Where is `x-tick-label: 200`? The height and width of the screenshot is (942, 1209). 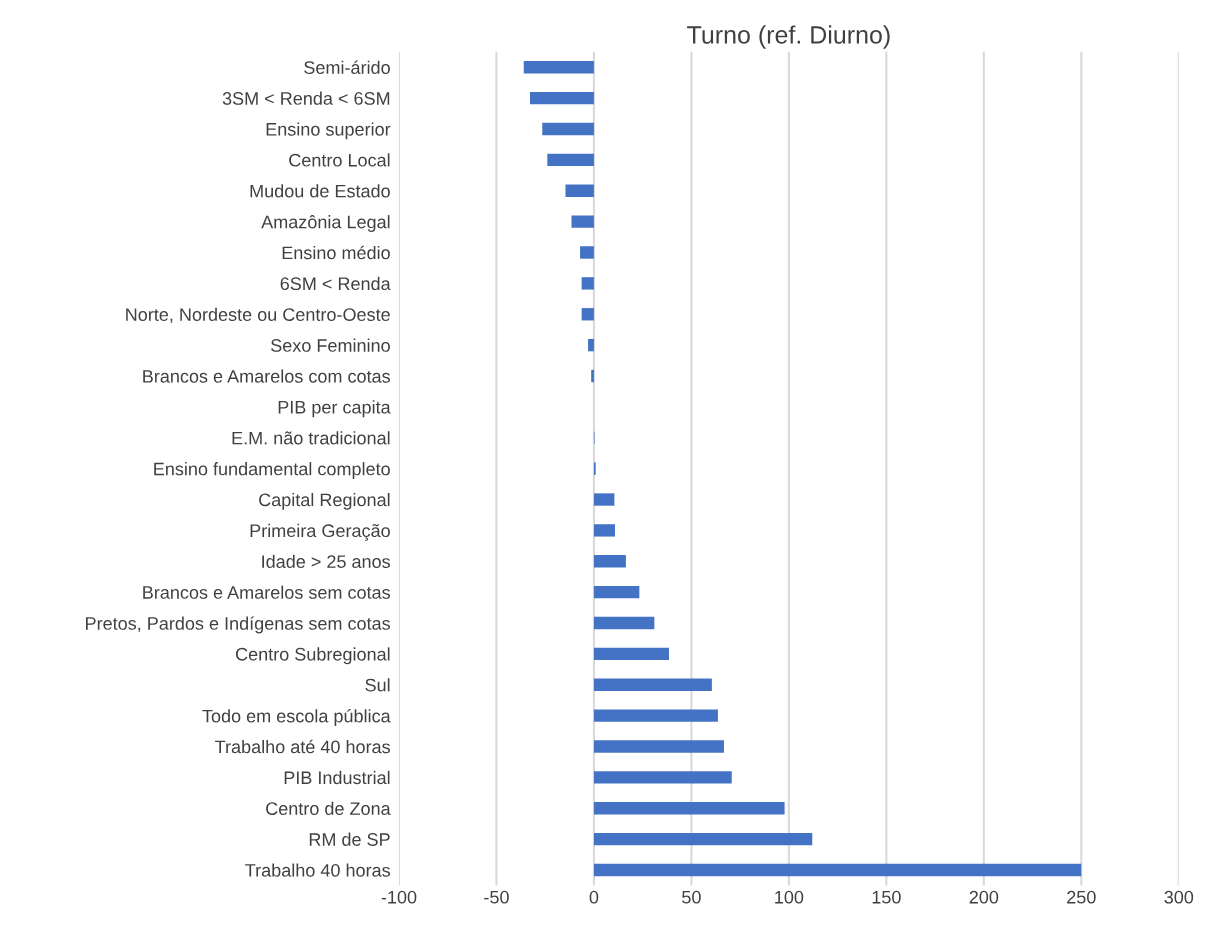
x-tick-label: 200 is located at coordinates (984, 897).